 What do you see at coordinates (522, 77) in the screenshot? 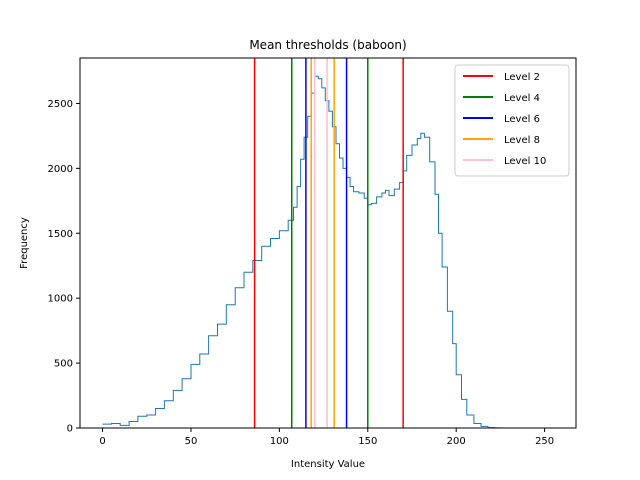
I see `legend-label: Level 2` at bounding box center [522, 77].